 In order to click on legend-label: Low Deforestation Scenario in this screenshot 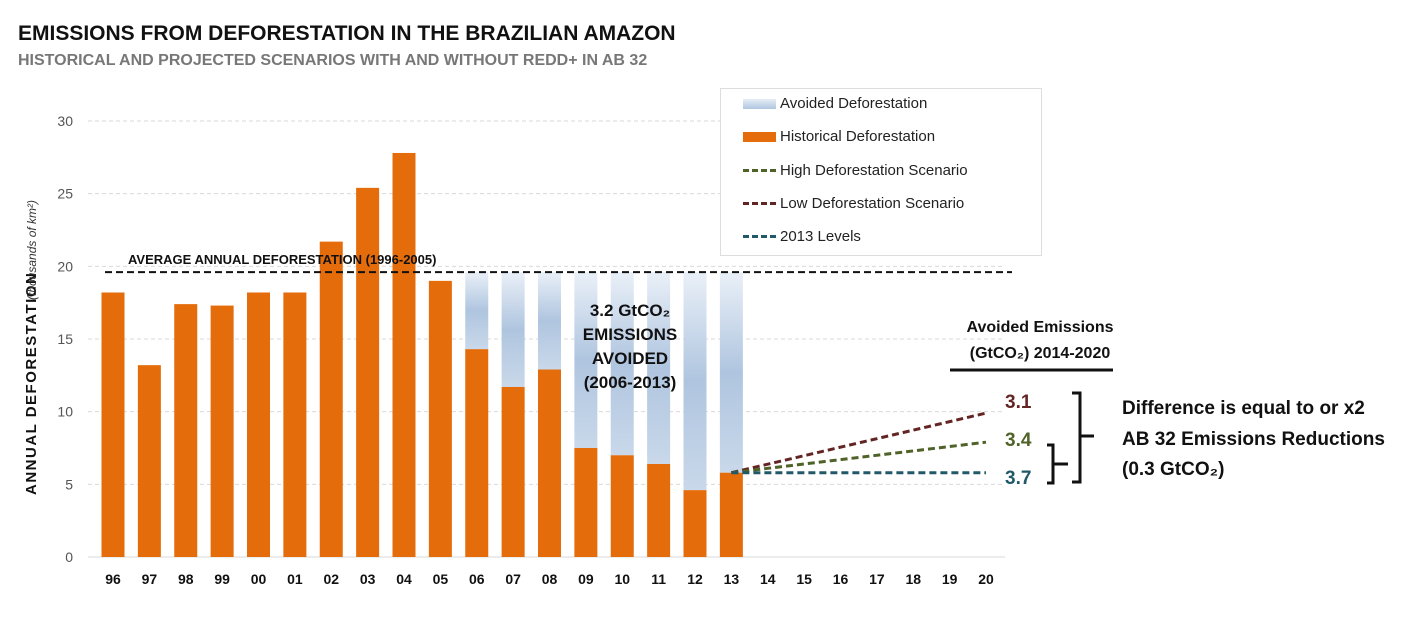, I will do `click(872, 203)`.